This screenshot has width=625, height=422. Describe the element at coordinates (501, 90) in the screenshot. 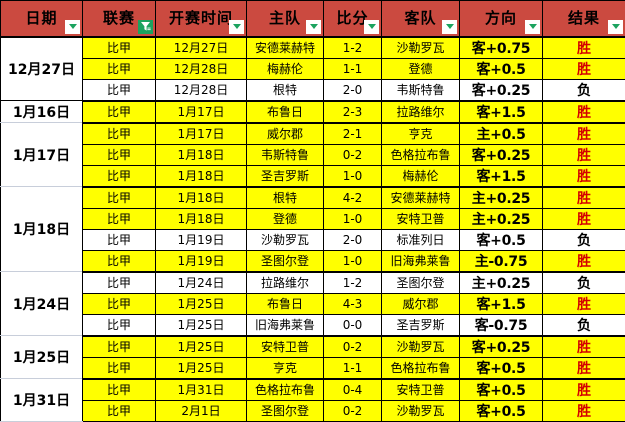

I see `direction-cell: 客+0.25` at that location.